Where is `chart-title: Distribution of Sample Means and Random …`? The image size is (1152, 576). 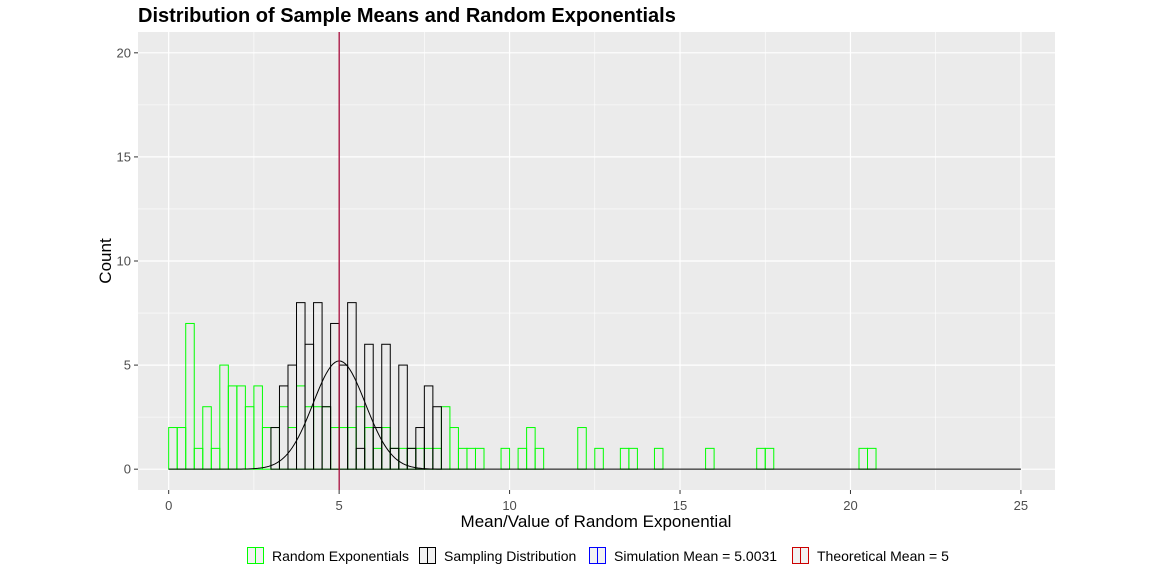 chart-title: Distribution of Sample Means and Random … is located at coordinates (407, 16).